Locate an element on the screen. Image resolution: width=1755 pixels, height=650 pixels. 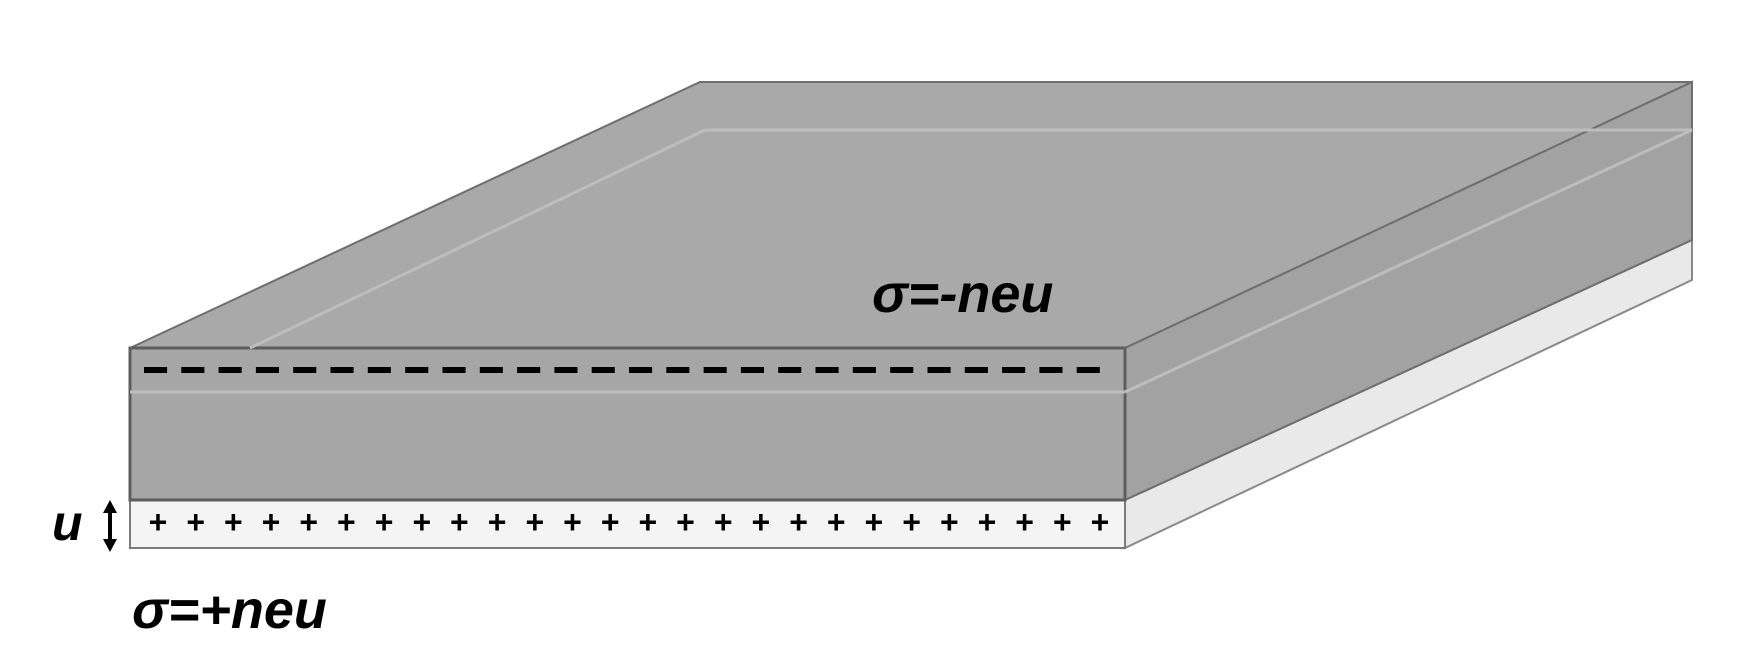
displacement-label: u is located at coordinates (67, 523).